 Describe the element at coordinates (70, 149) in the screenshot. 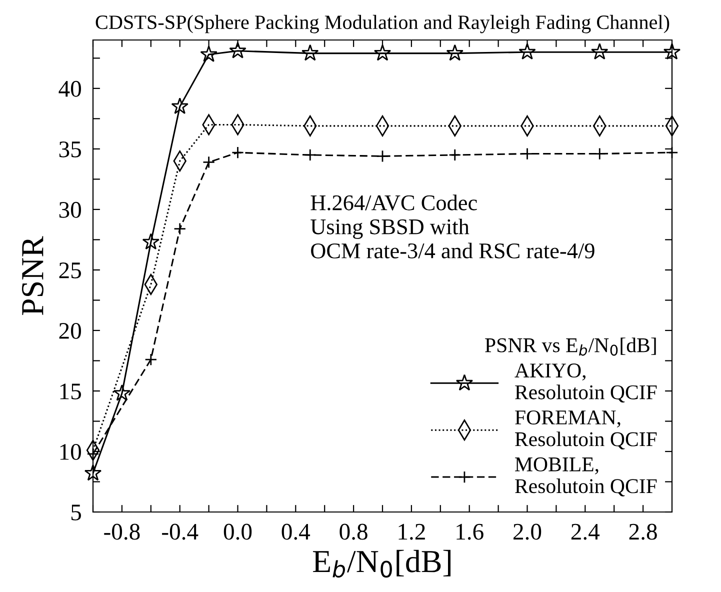

I see `y-tick-label: 35` at that location.